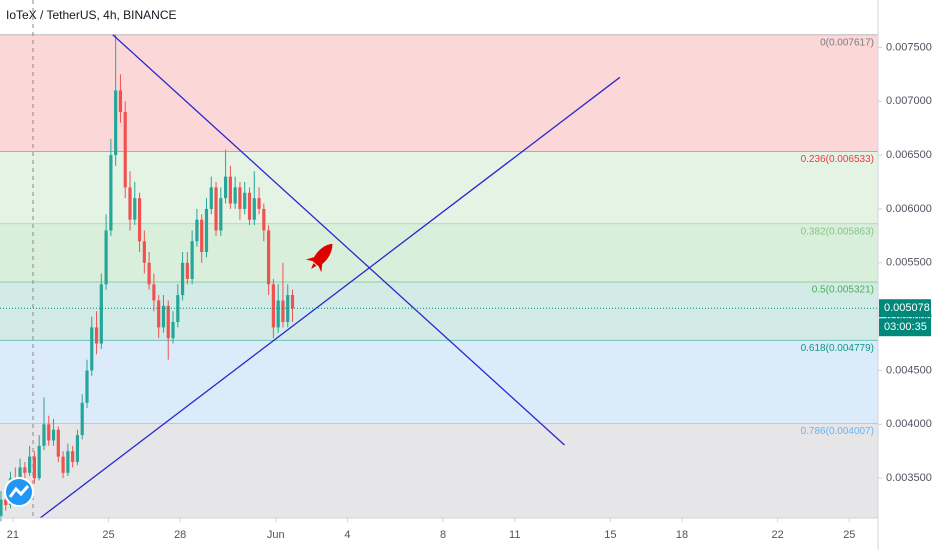 The image size is (932, 550). I want to click on chart-title: IoTeX / TetherUS, 4h, BINANCE, so click(91, 15).